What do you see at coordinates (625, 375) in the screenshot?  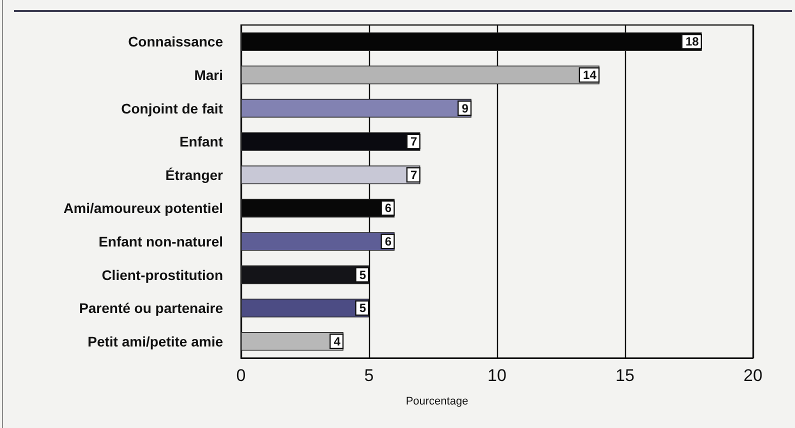 I see `x-tick-label: 15` at bounding box center [625, 375].